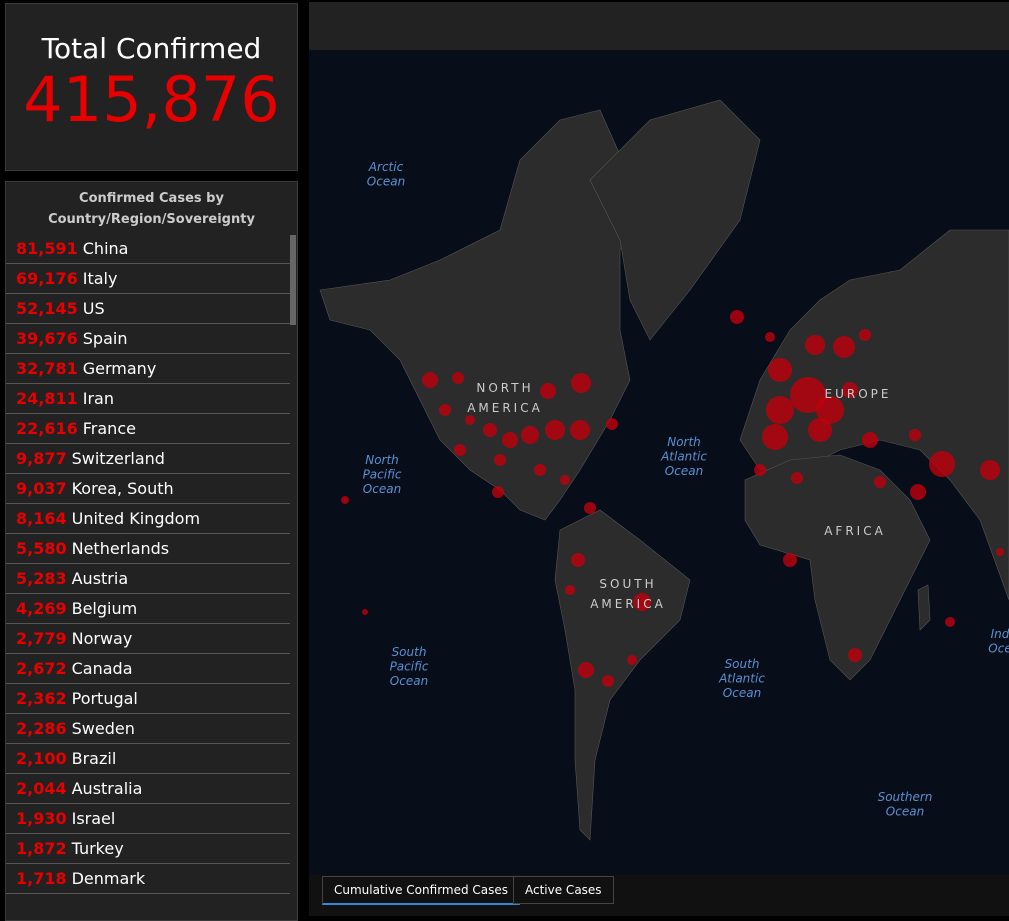  What do you see at coordinates (858, 394) in the screenshot?
I see `continent-label: EUROPE` at bounding box center [858, 394].